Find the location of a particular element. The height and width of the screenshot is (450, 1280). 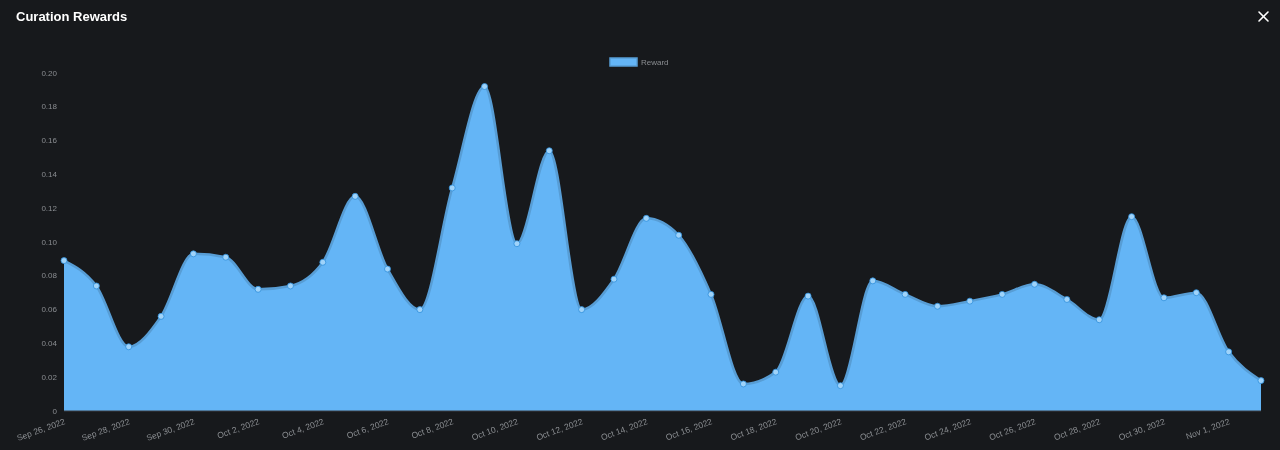

x-tick-label: Oct 26, 2022 is located at coordinates (1012, 429).